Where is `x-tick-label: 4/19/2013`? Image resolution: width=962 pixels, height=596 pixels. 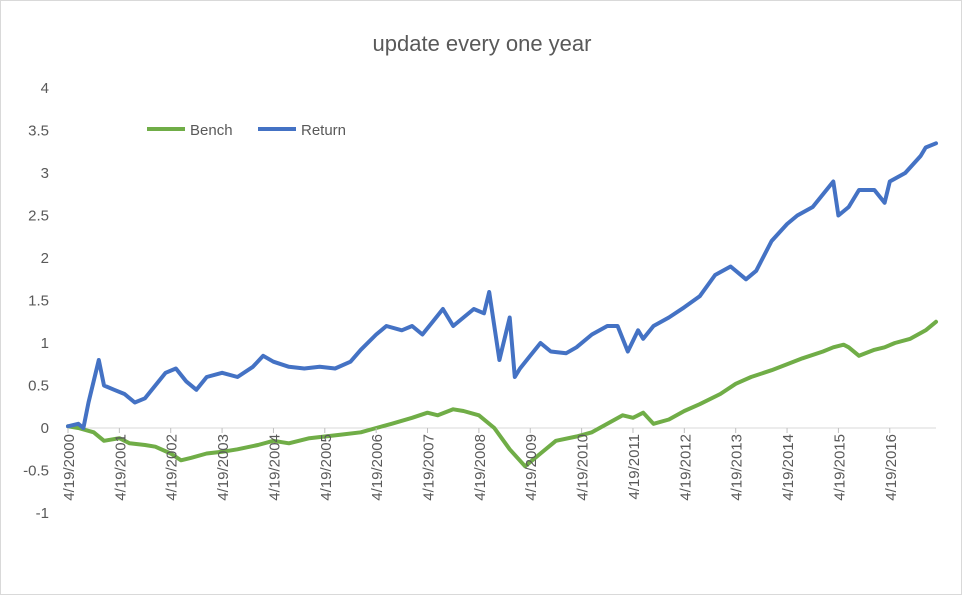
x-tick-label: 4/19/2013 is located at coordinates (737, 467).